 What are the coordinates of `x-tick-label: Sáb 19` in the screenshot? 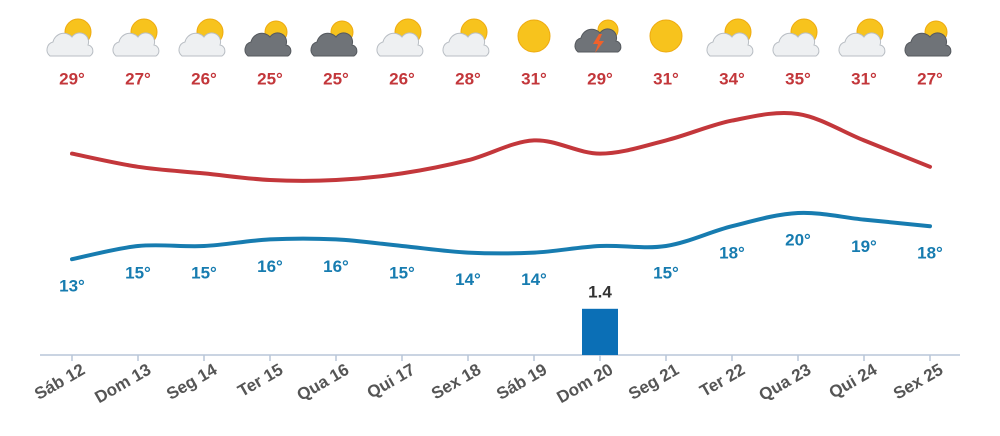 It's located at (521, 382).